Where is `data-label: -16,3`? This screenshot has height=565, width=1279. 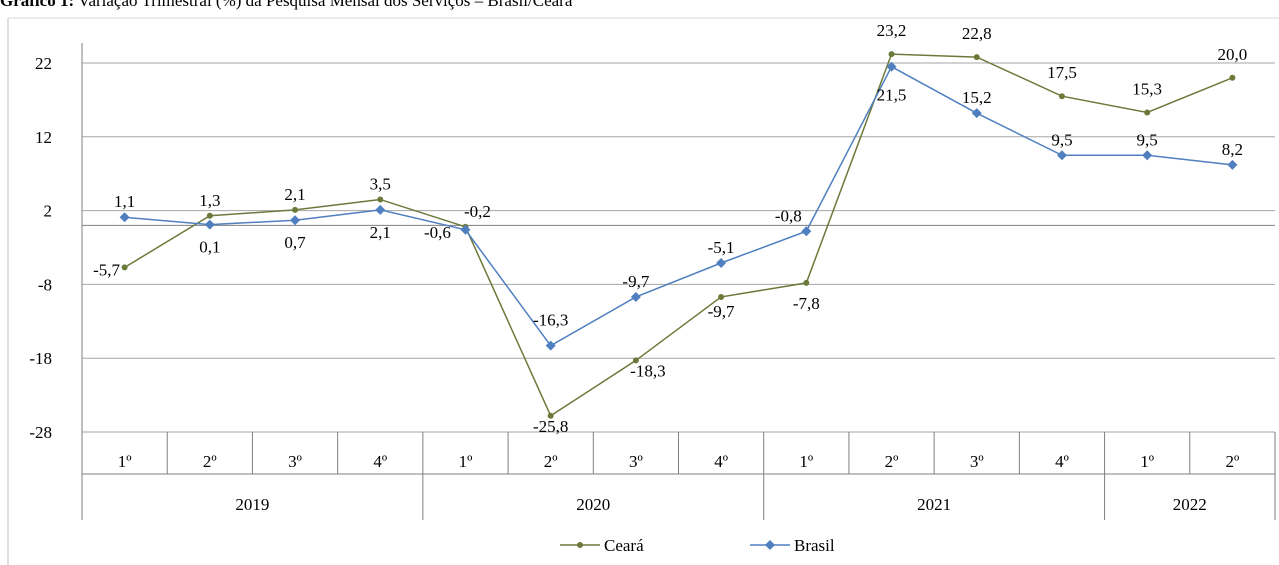
data-label: -16,3 is located at coordinates (550, 320).